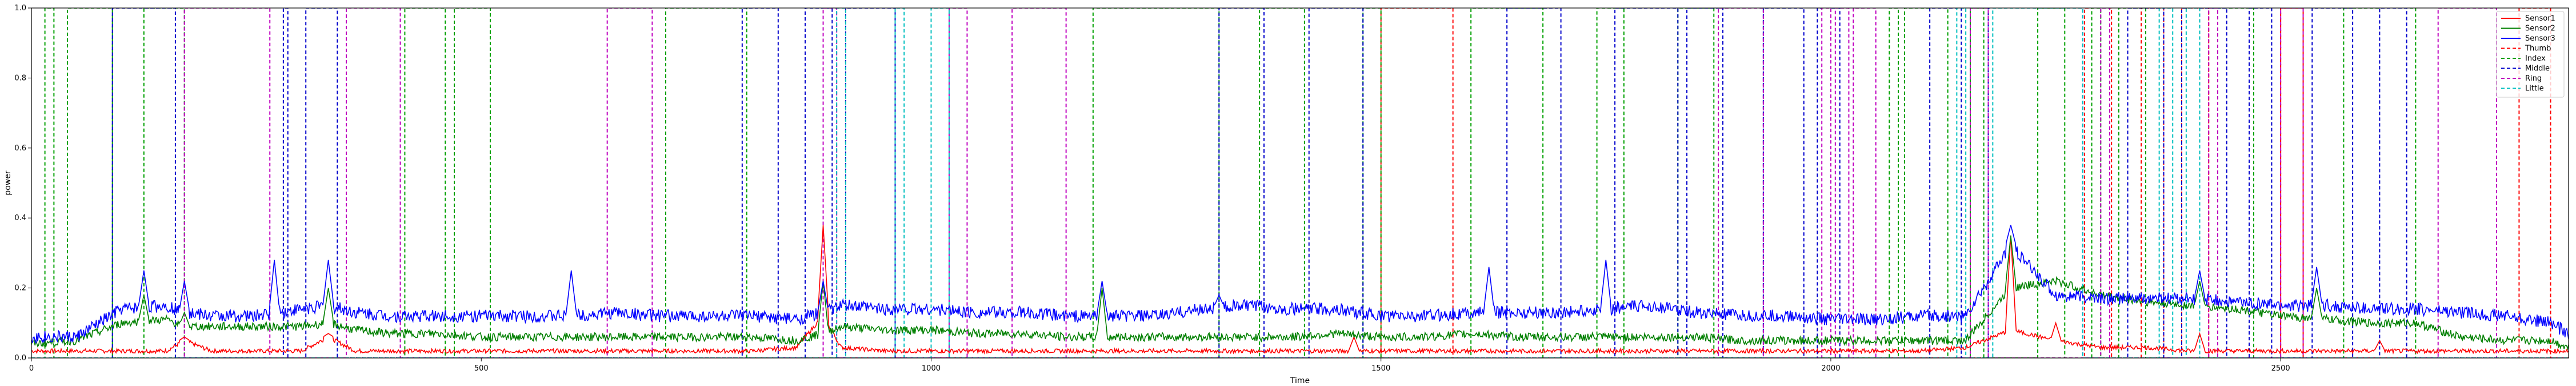  Describe the element at coordinates (20, 218) in the screenshot. I see `y-tick-label: 0.4` at that location.